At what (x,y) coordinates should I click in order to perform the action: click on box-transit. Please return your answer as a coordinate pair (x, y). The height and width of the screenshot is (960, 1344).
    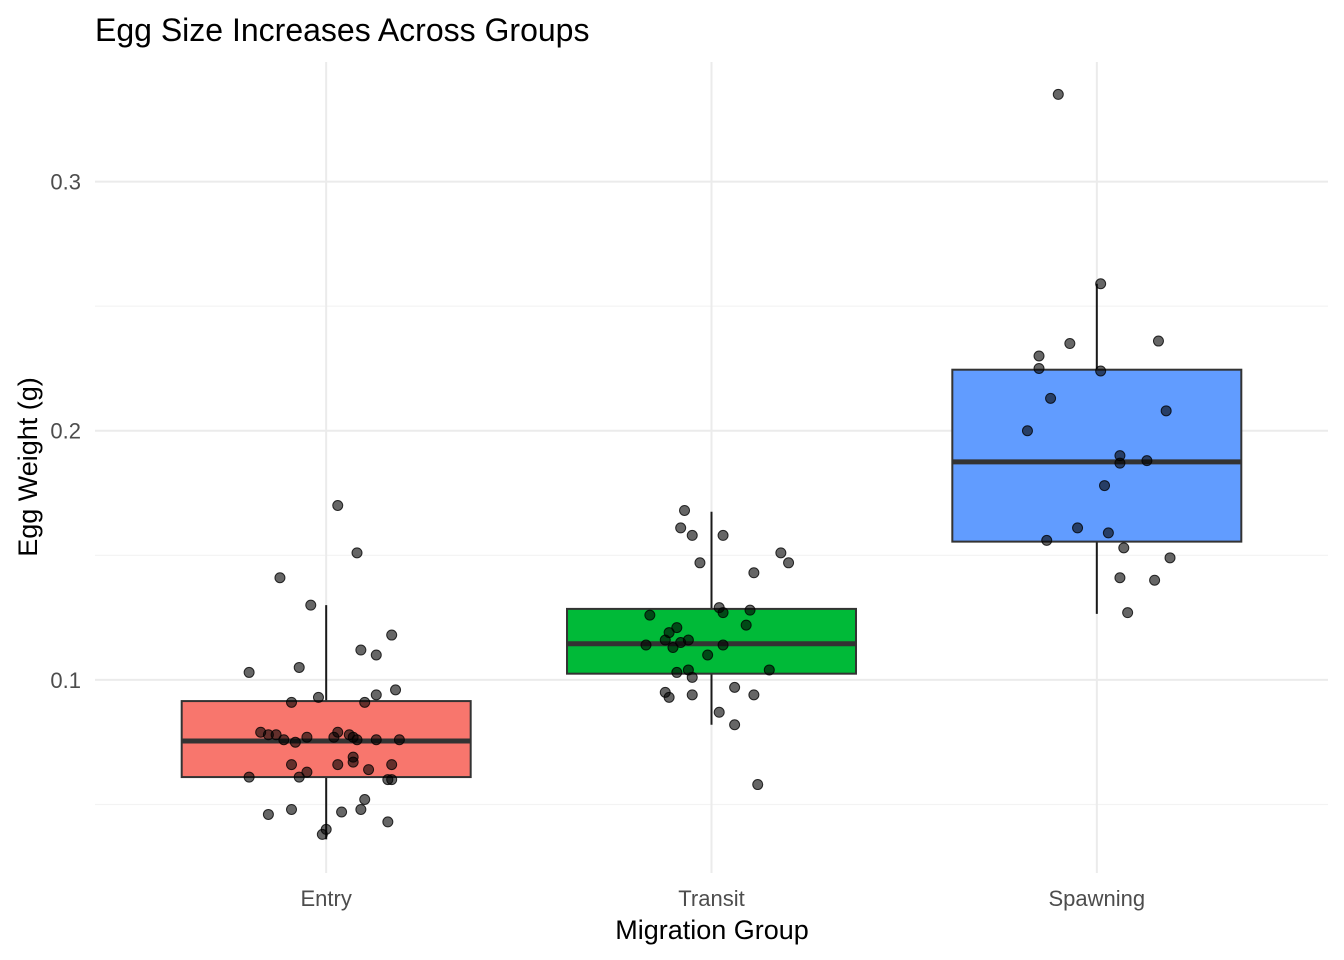
    Looking at the image, I should click on (711, 618).